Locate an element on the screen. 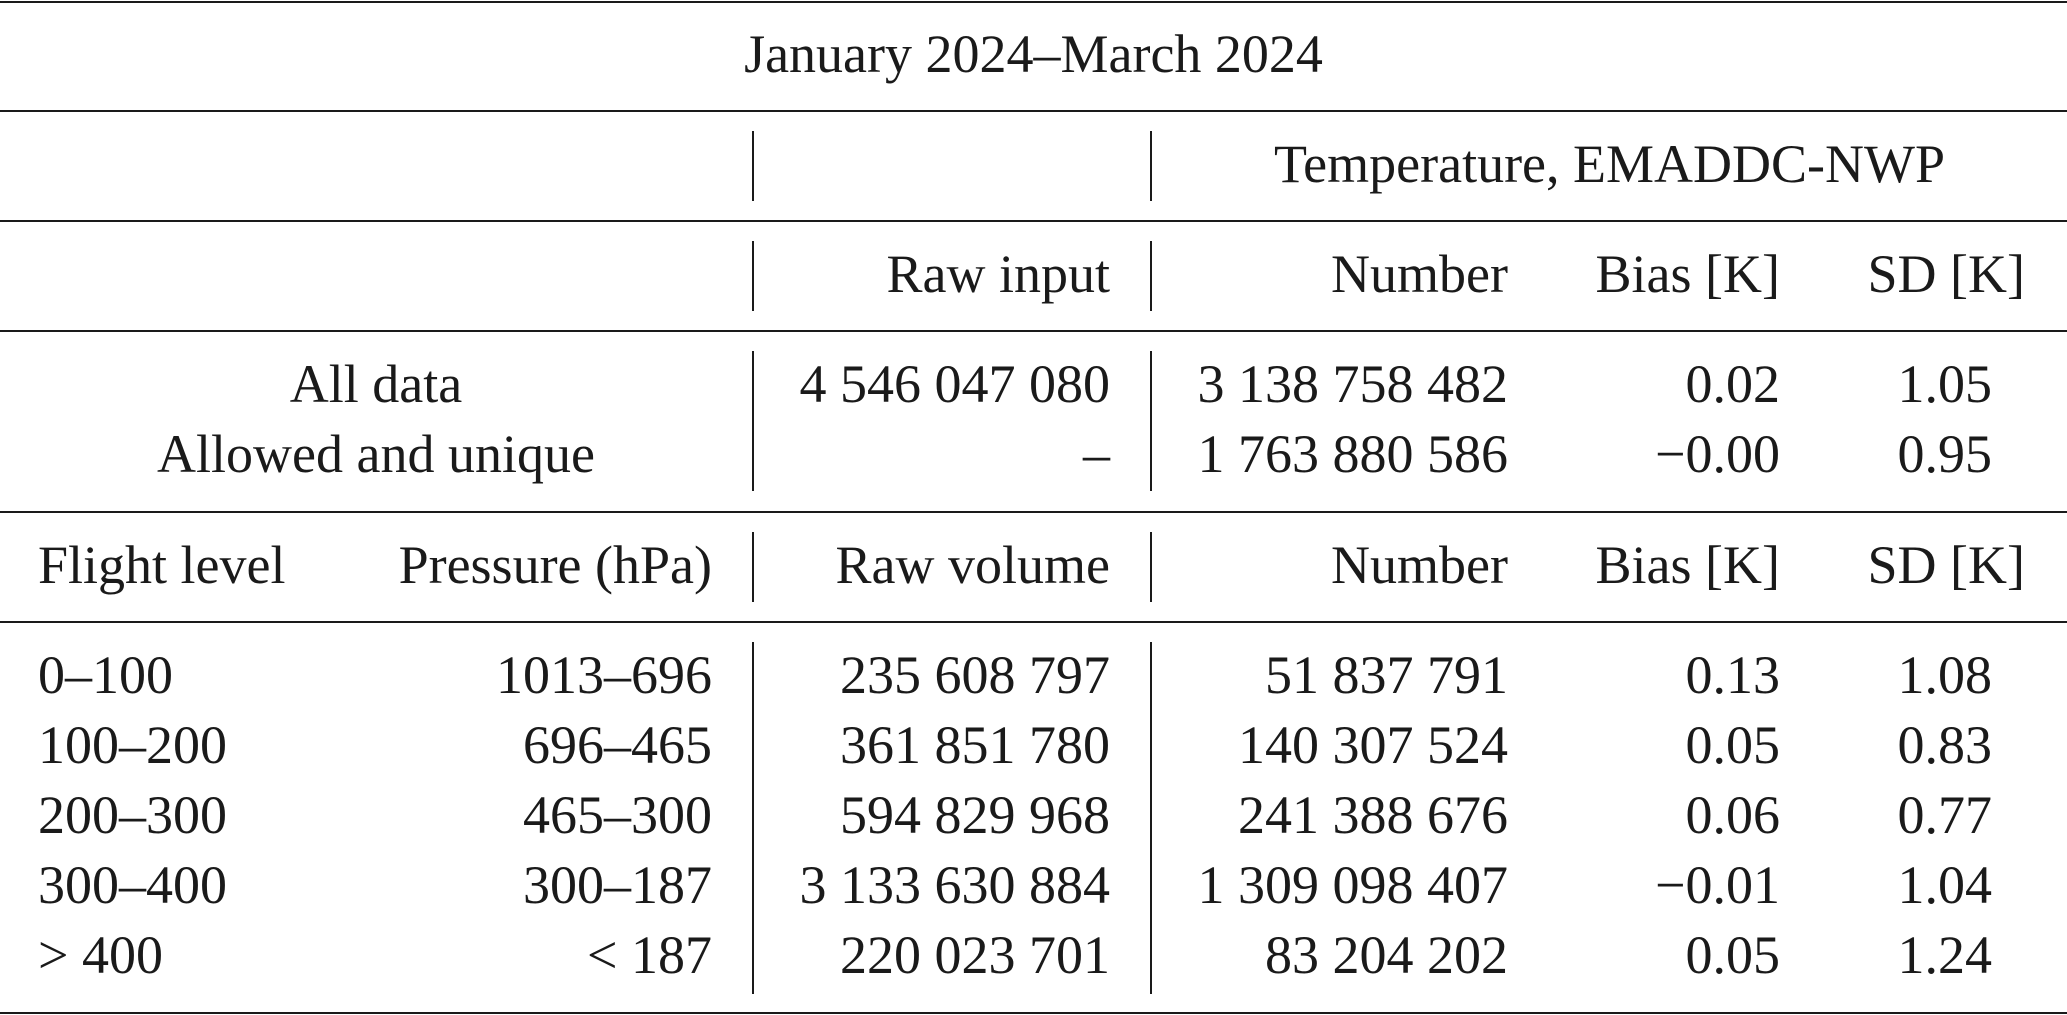 This screenshot has height=1015, width=2067. header-raw-volume: Raw volume is located at coordinates (972, 565).